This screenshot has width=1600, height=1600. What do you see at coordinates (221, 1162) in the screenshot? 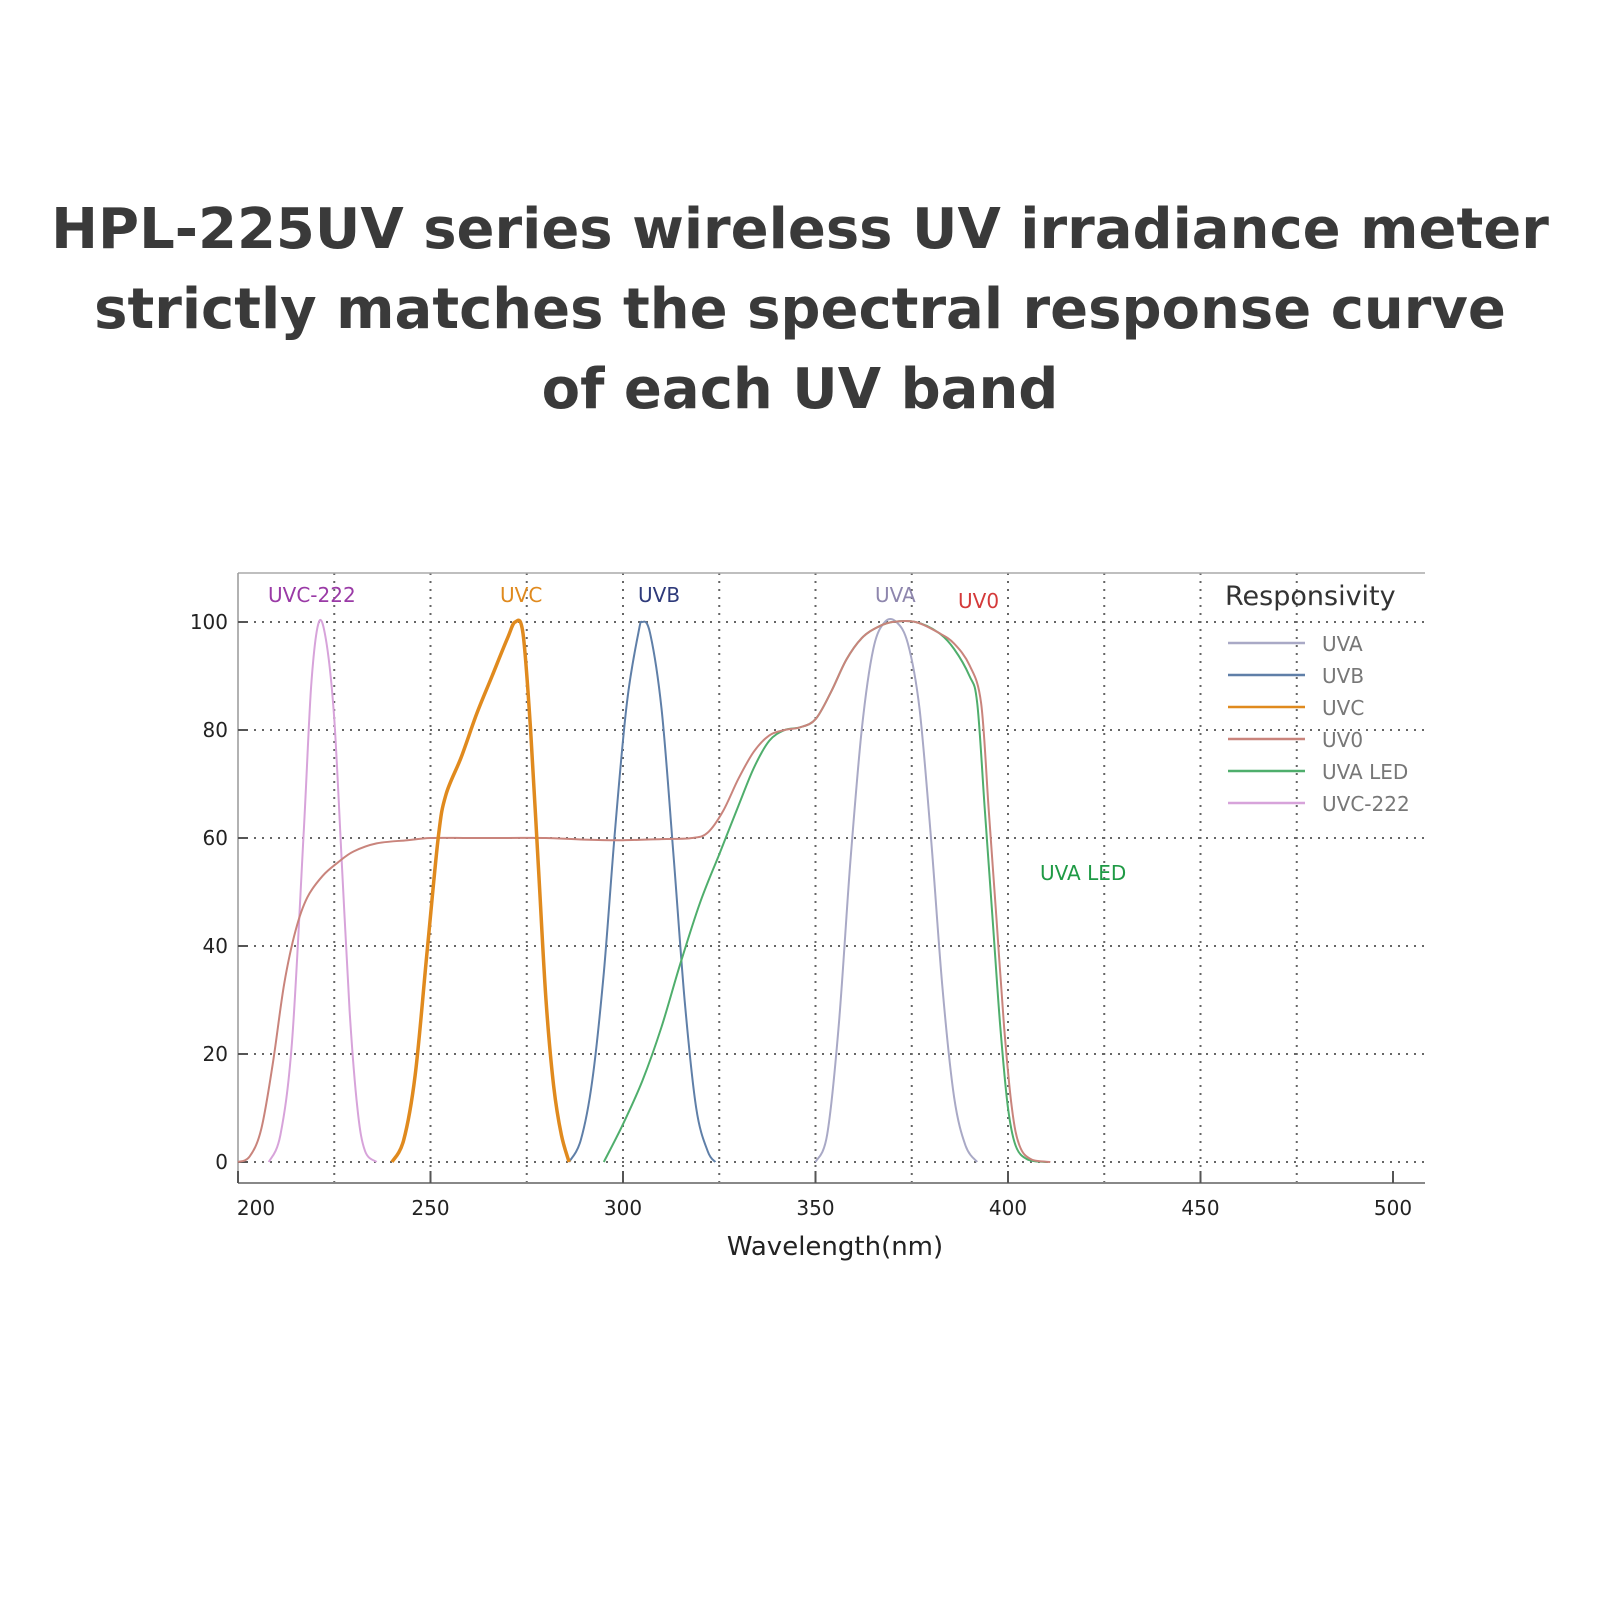
I see `y-tick-label: 0` at bounding box center [221, 1162].